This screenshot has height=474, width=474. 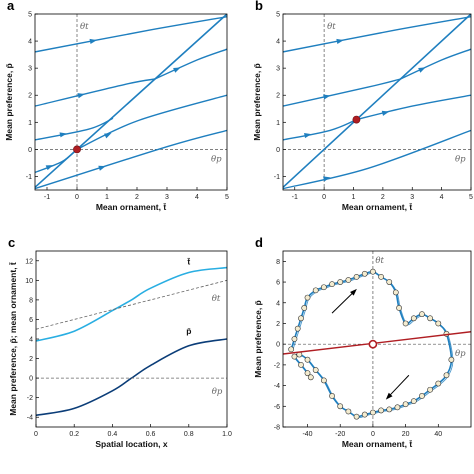 What do you see at coordinates (189, 262) in the screenshot?
I see `series-label-t-c: t̄` at bounding box center [189, 262].